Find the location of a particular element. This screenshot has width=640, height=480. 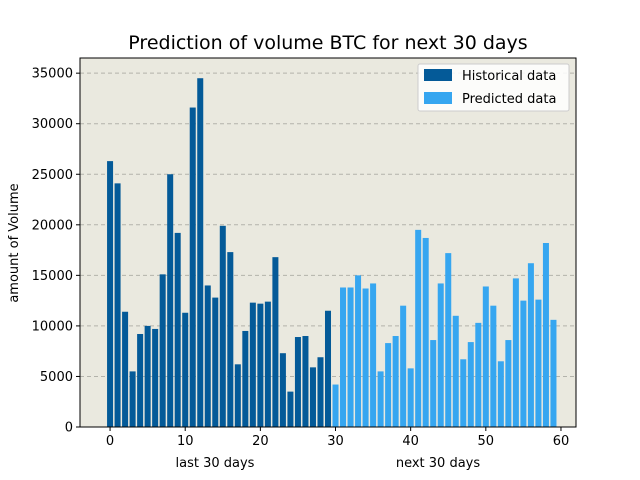

x-tick-label: 10 is located at coordinates (185, 441).